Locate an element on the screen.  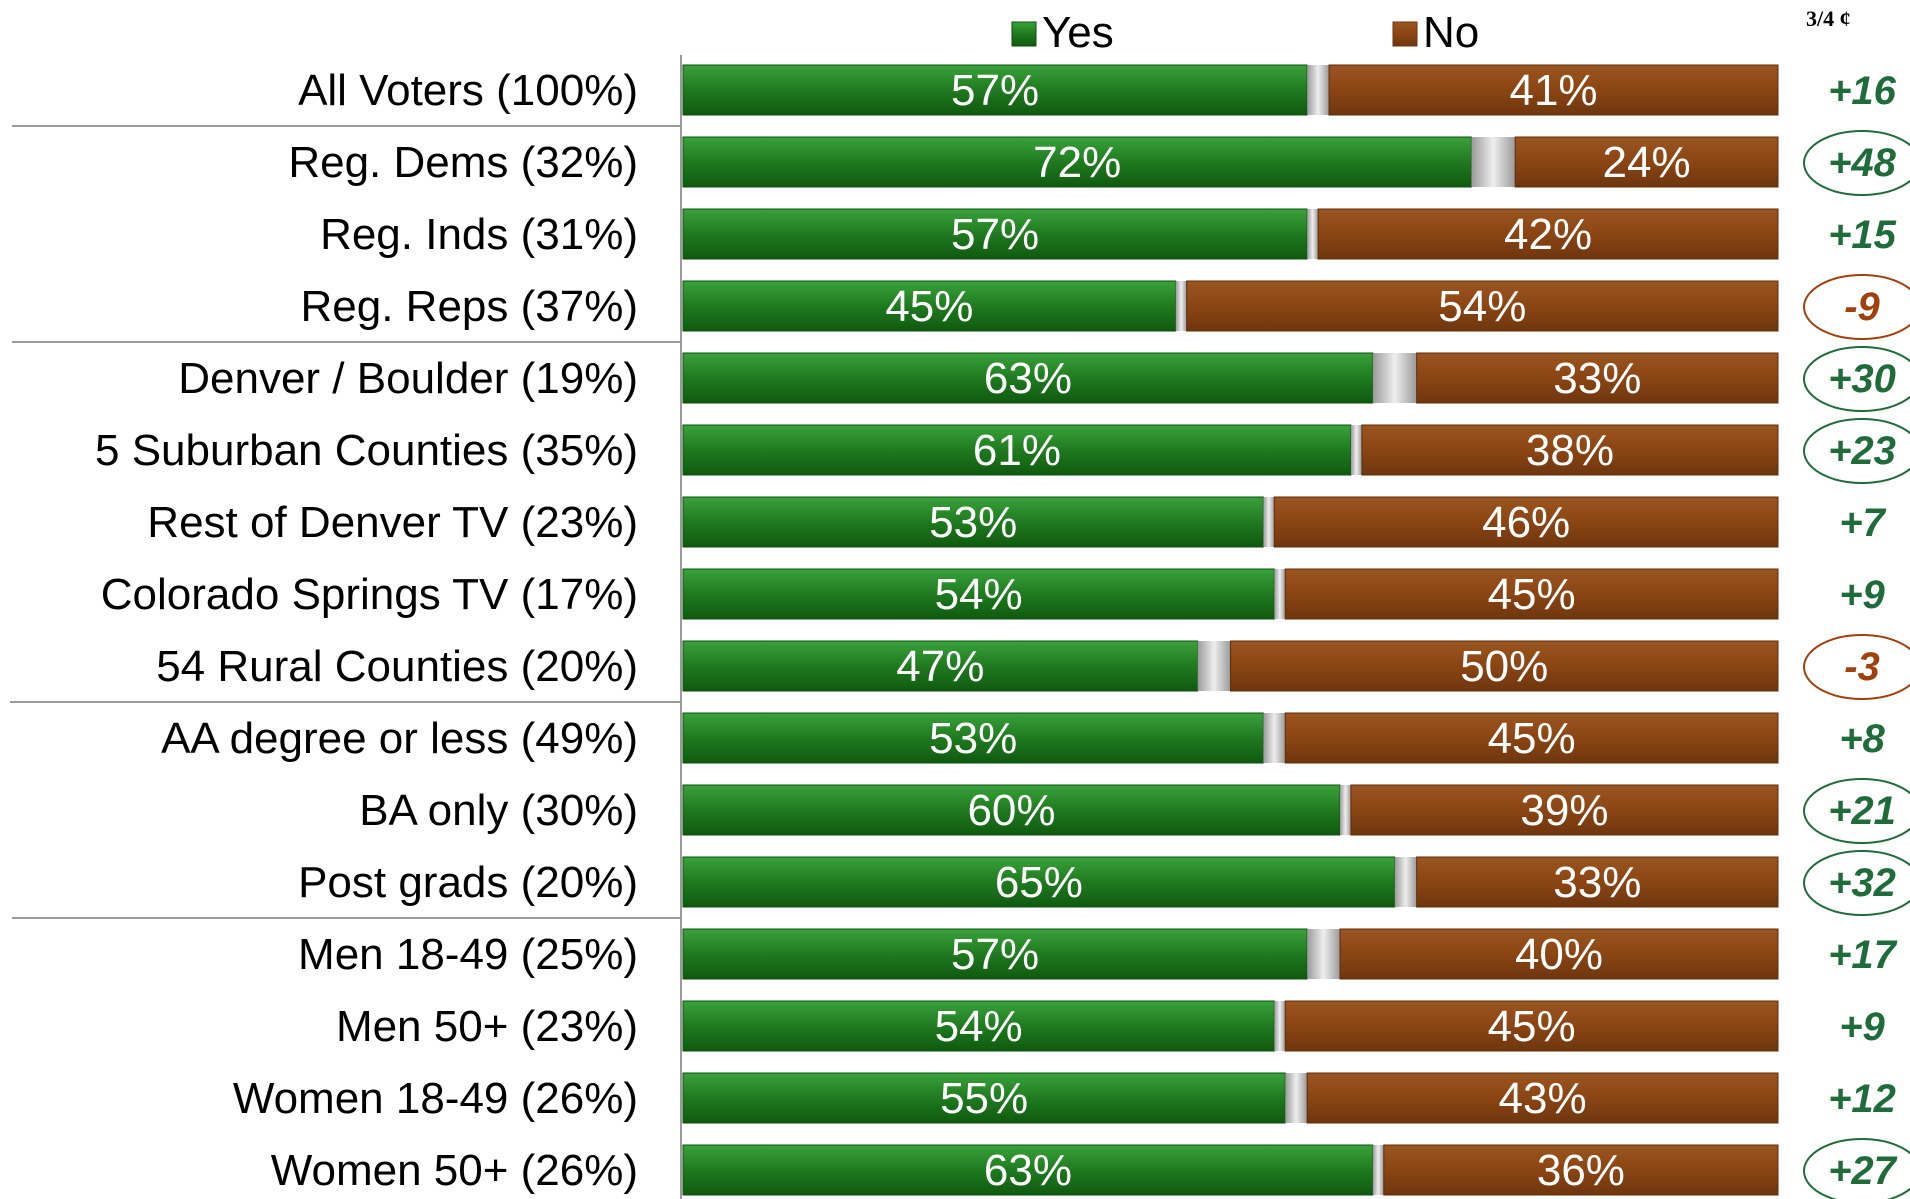
net-difference-label: +8 is located at coordinates (1862, 739).